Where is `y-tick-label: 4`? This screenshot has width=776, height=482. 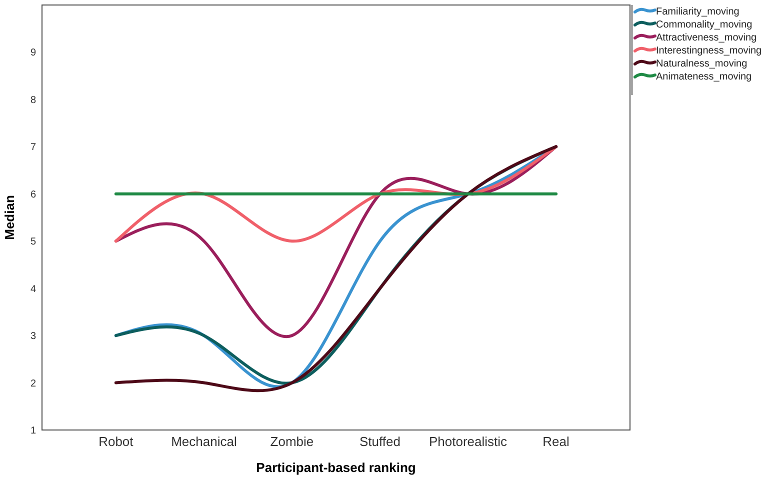 y-tick-label: 4 is located at coordinates (33, 289).